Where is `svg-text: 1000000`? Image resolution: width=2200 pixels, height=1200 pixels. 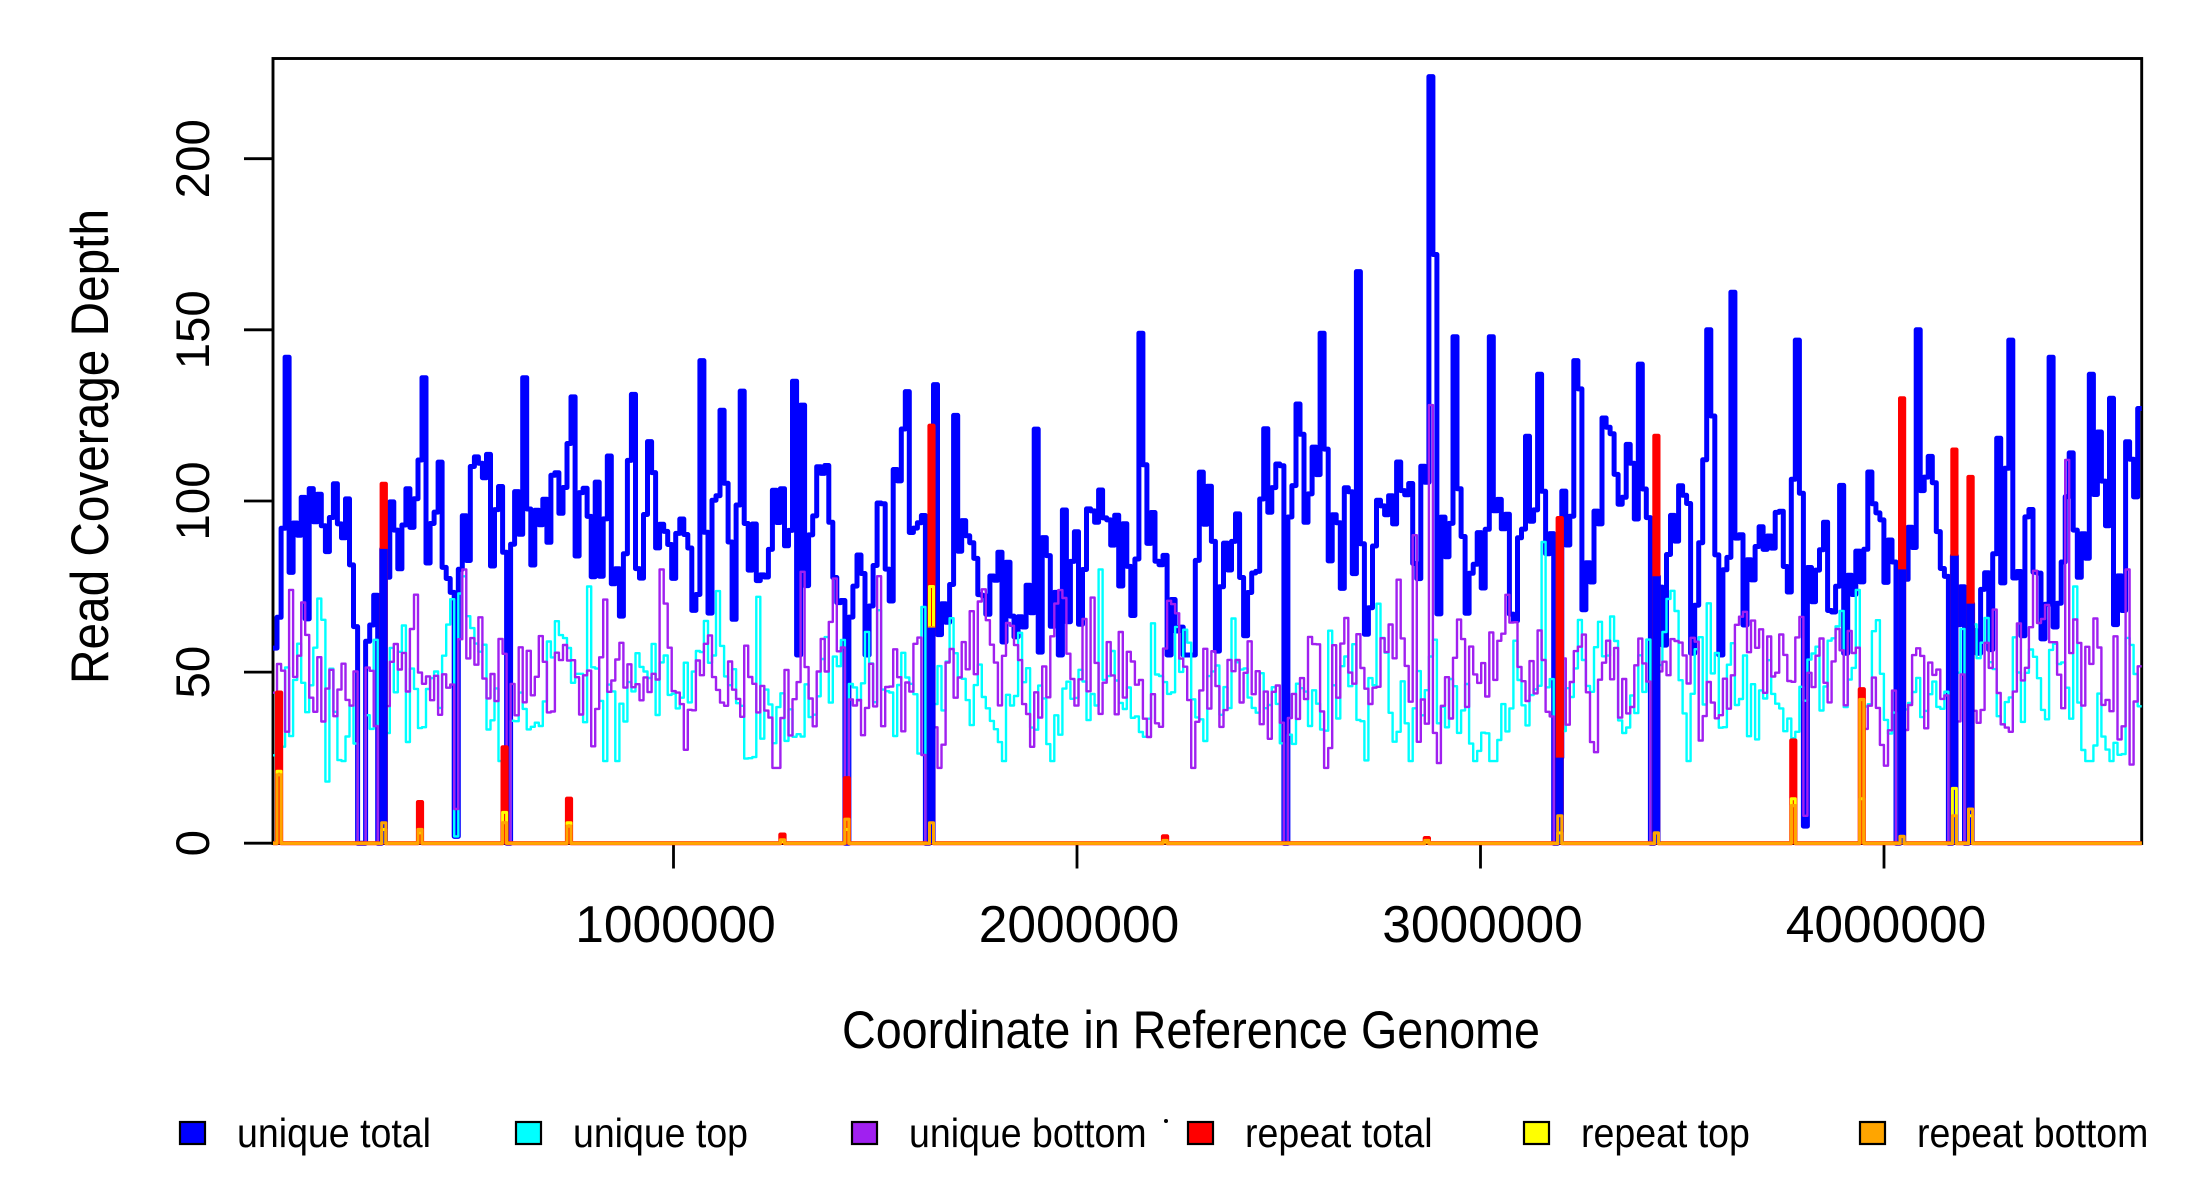 svg-text: 1000000 is located at coordinates (675, 924).